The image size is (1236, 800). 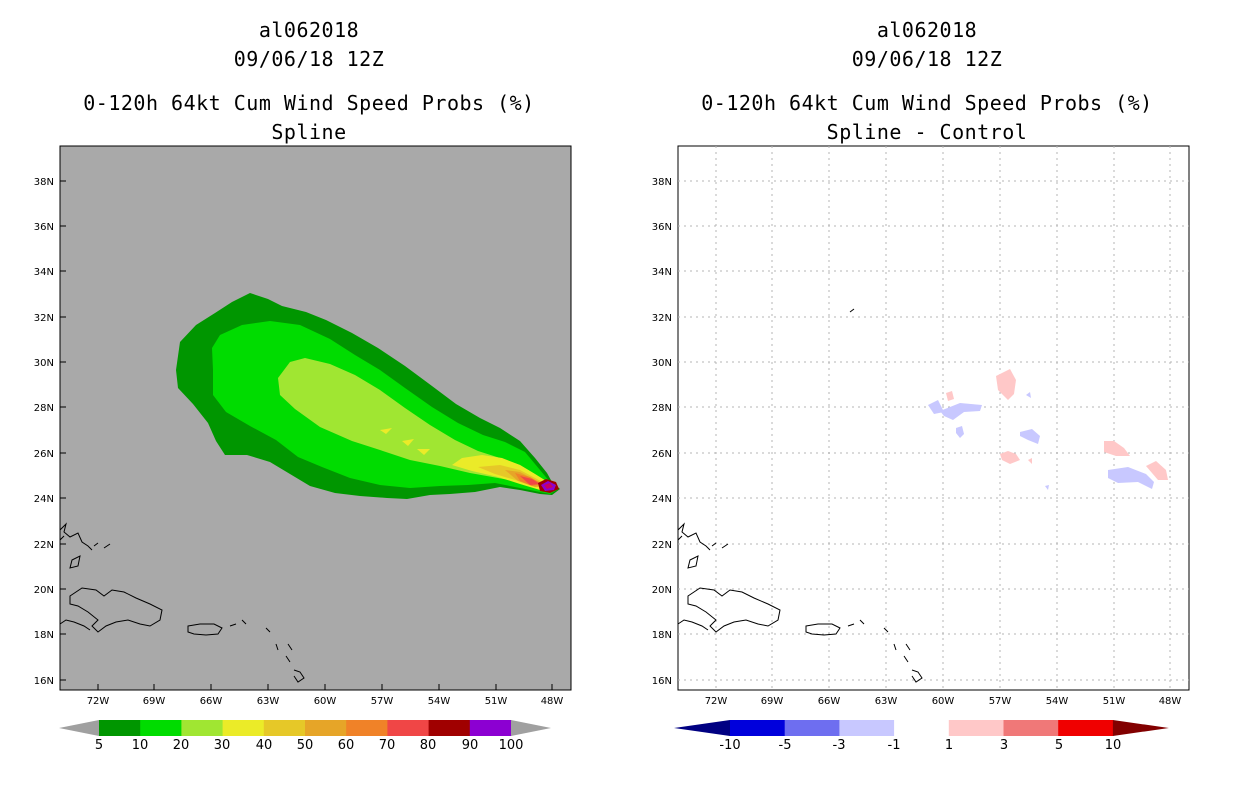 I want to click on lon-label: 57W, so click(x=1000, y=701).